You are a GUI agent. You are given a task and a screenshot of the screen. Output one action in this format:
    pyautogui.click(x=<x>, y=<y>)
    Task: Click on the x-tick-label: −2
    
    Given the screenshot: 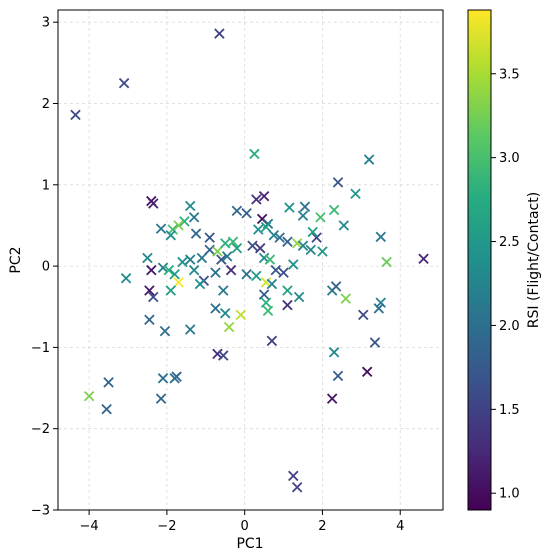 What is the action you would take?
    pyautogui.click(x=166, y=526)
    